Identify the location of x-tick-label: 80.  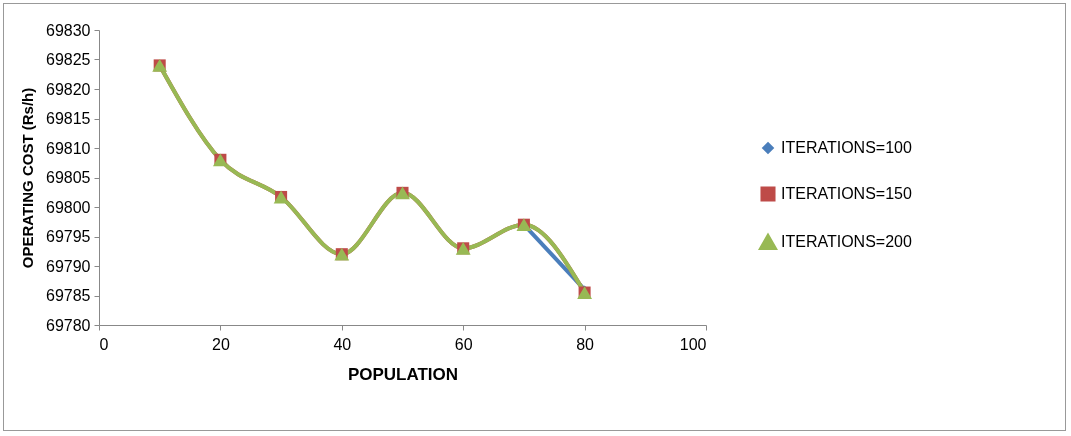
(585, 344).